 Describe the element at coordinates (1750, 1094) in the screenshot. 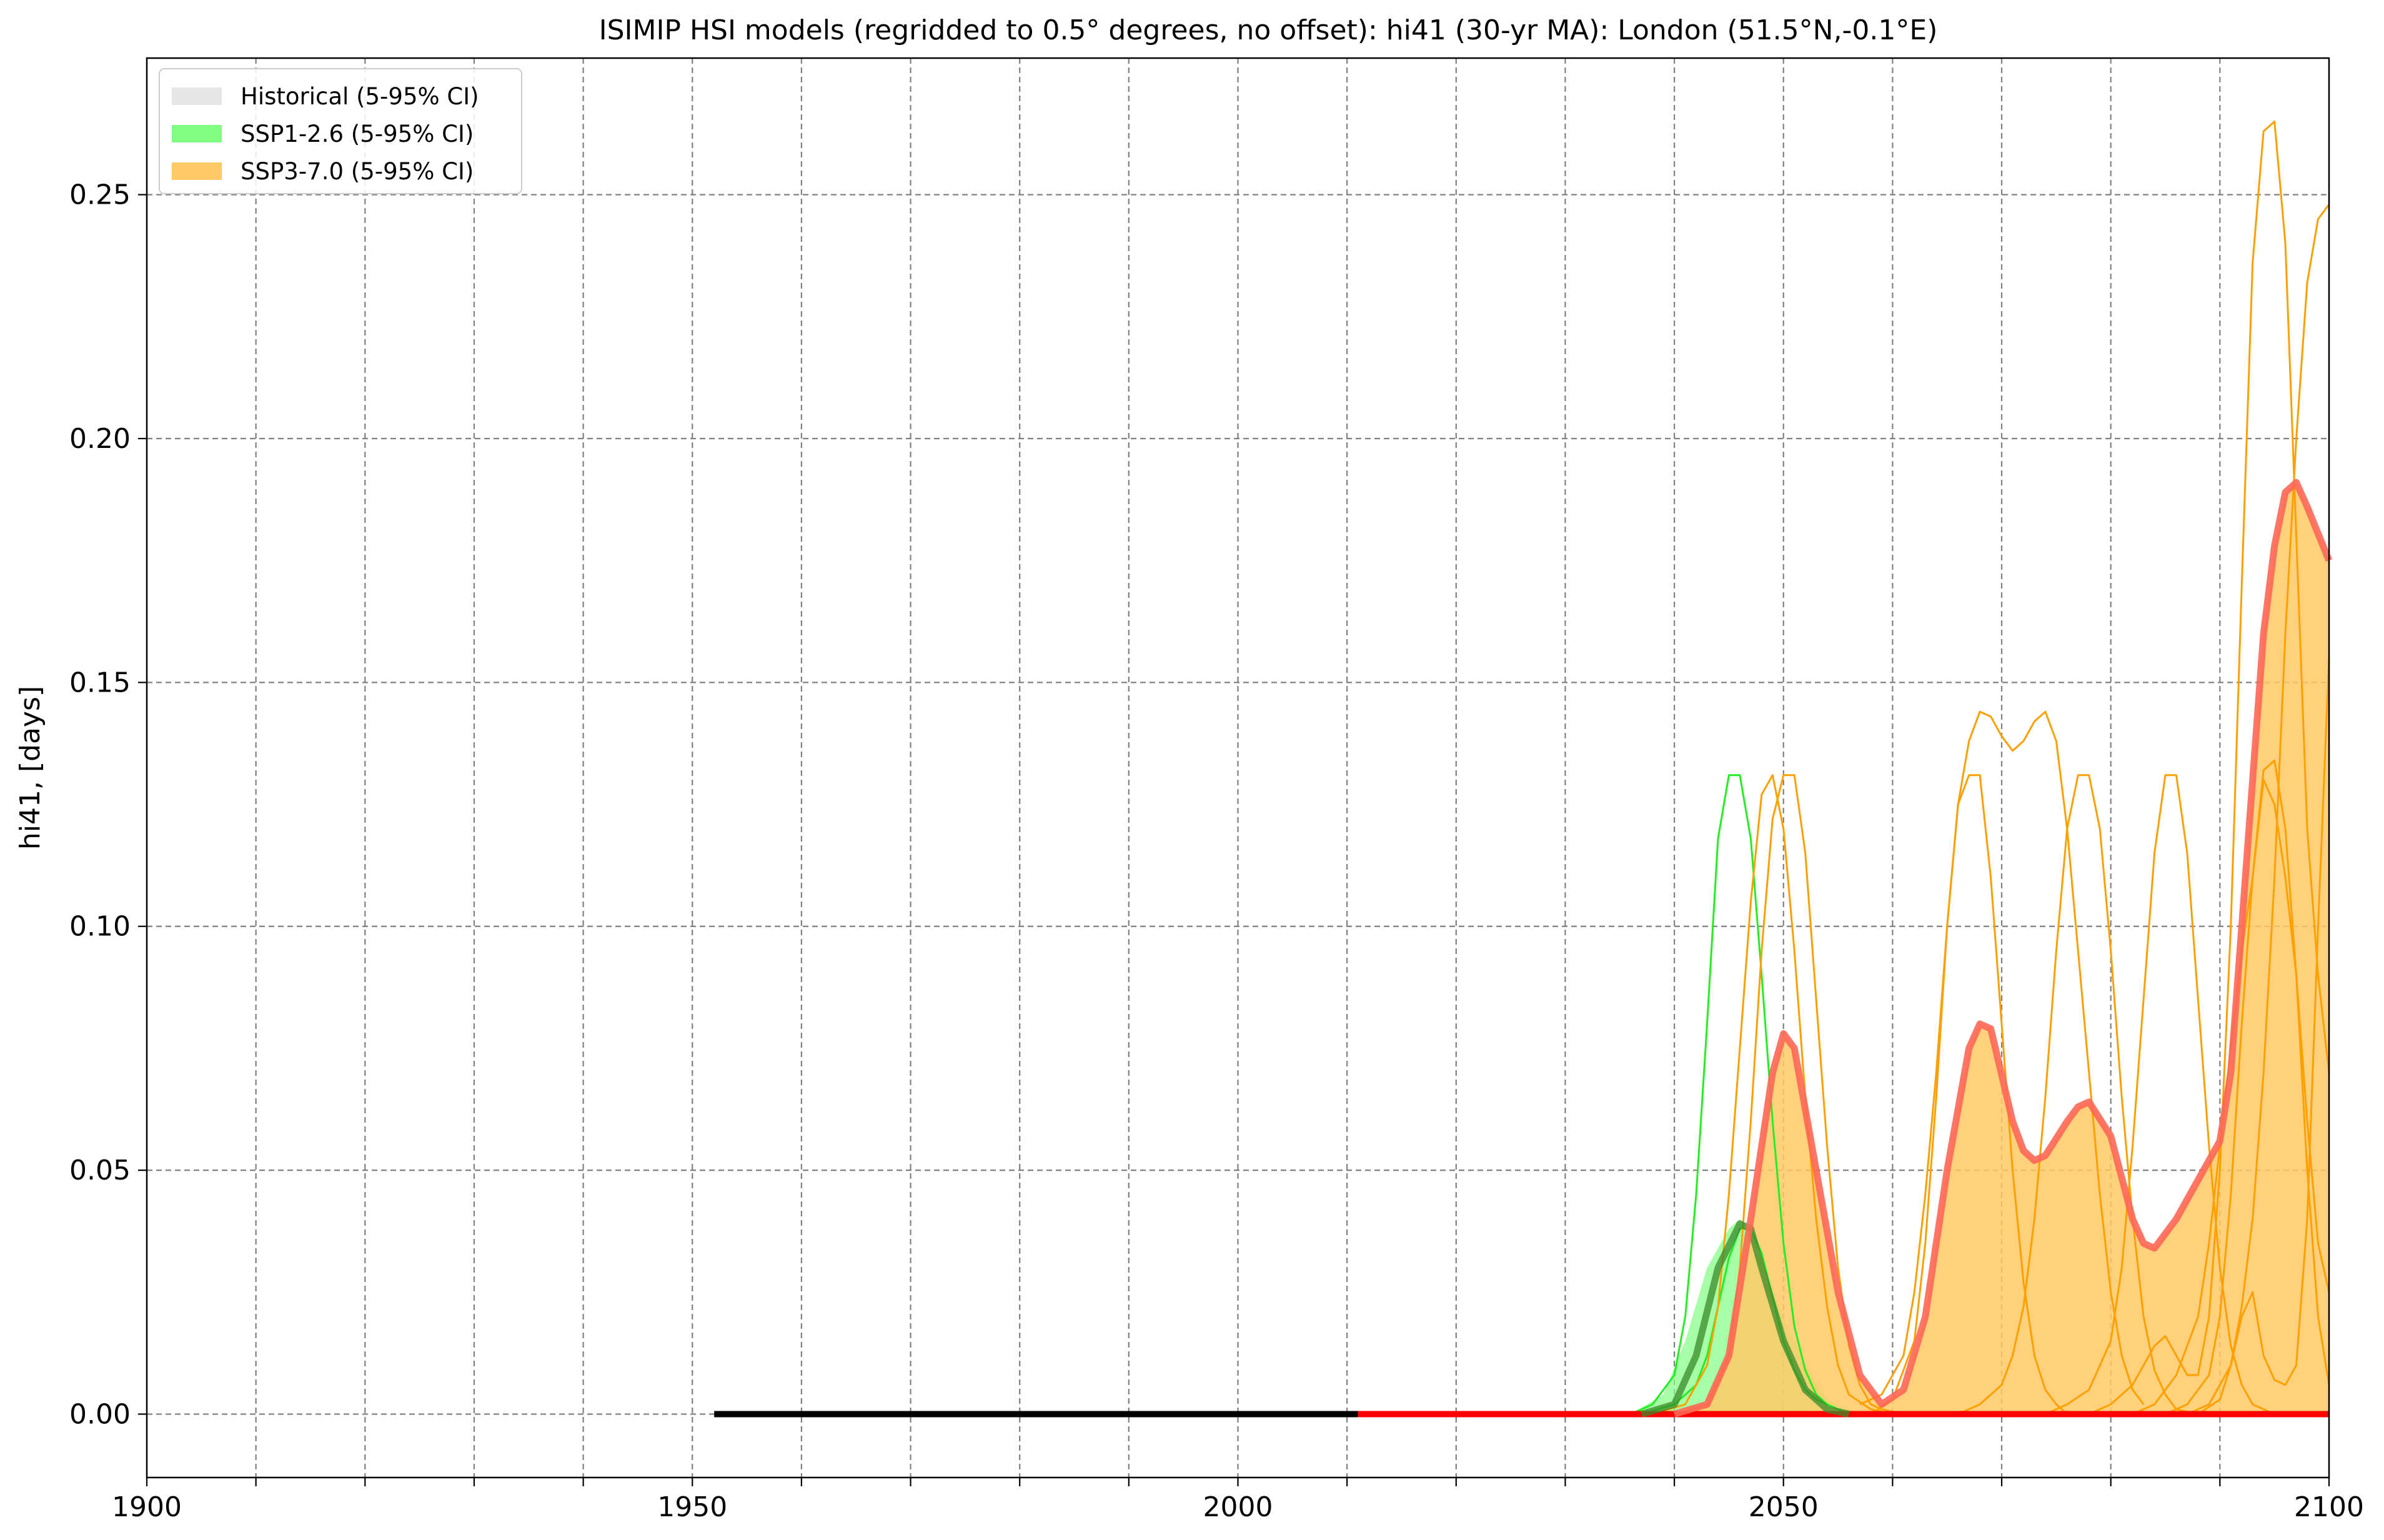

I see `ssp126-model-line` at that location.